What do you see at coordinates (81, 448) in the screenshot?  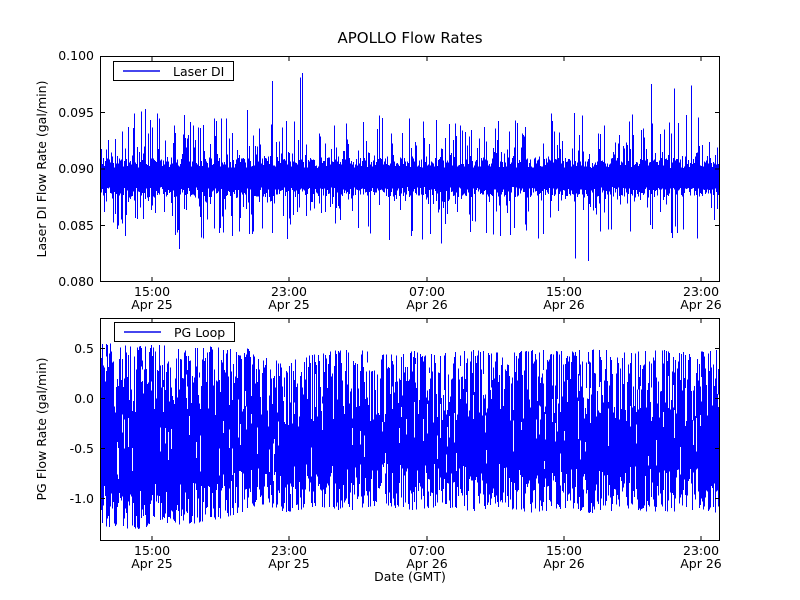 I see `y-tick-label: -0.5` at bounding box center [81, 448].